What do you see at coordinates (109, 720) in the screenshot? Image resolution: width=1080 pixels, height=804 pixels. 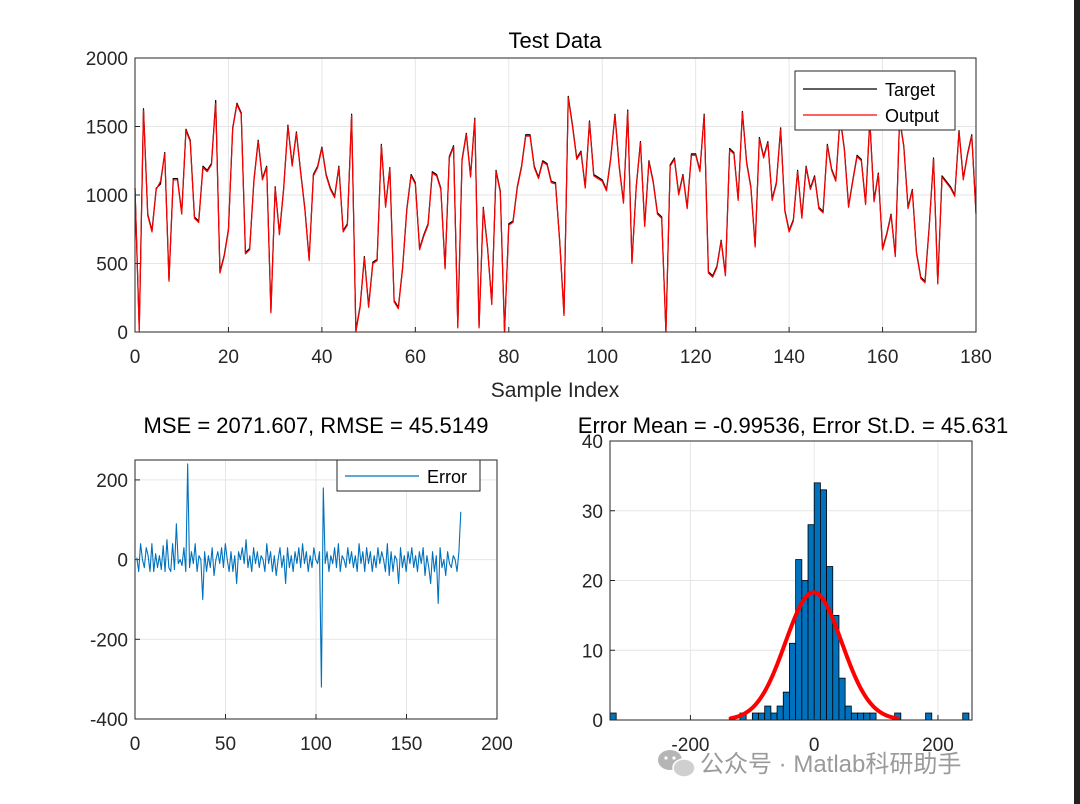 I see `error-ytick-label: -400` at bounding box center [109, 720].